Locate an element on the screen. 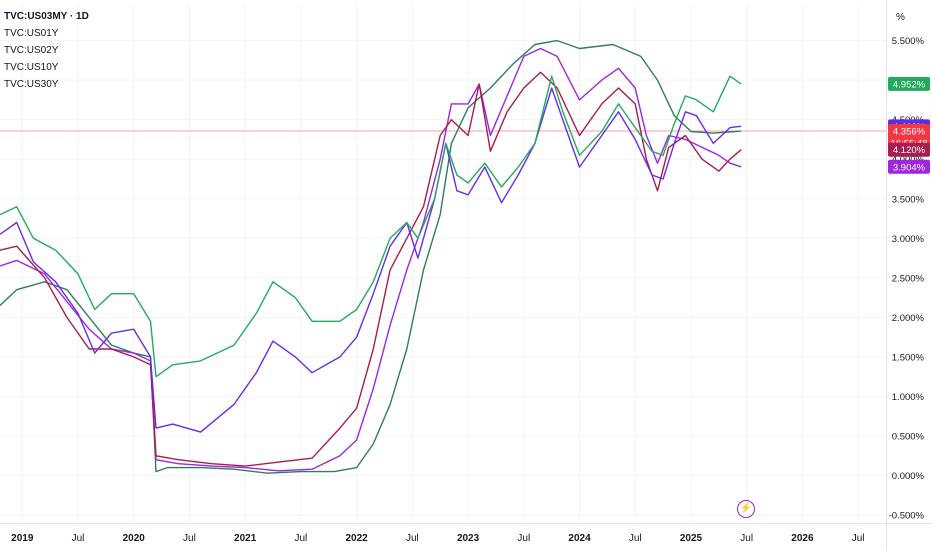  badge-layer: 4.952%4.416%4.356%16:55:484.120%3.904% is located at coordinates (909, 125).